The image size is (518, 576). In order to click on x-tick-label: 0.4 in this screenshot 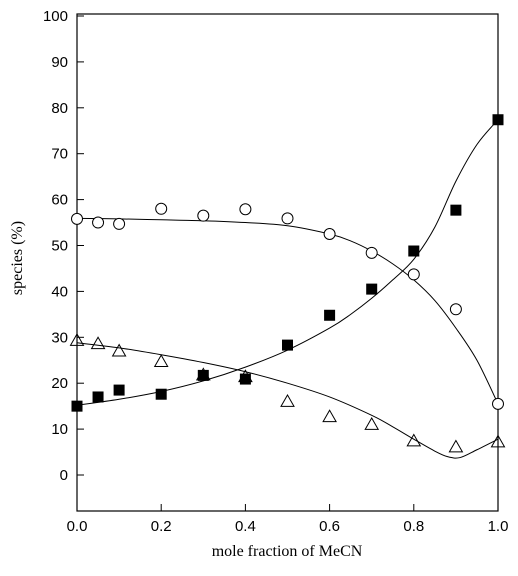, I will do `click(245, 526)`.